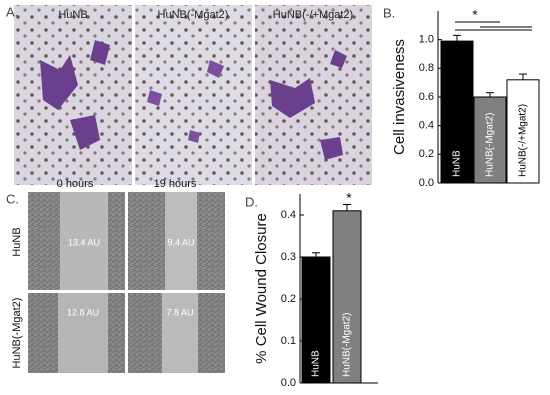 The height and width of the screenshot is (395, 550). What do you see at coordinates (426, 68) in the screenshot?
I see `y-tick-label: 0.8` at bounding box center [426, 68].